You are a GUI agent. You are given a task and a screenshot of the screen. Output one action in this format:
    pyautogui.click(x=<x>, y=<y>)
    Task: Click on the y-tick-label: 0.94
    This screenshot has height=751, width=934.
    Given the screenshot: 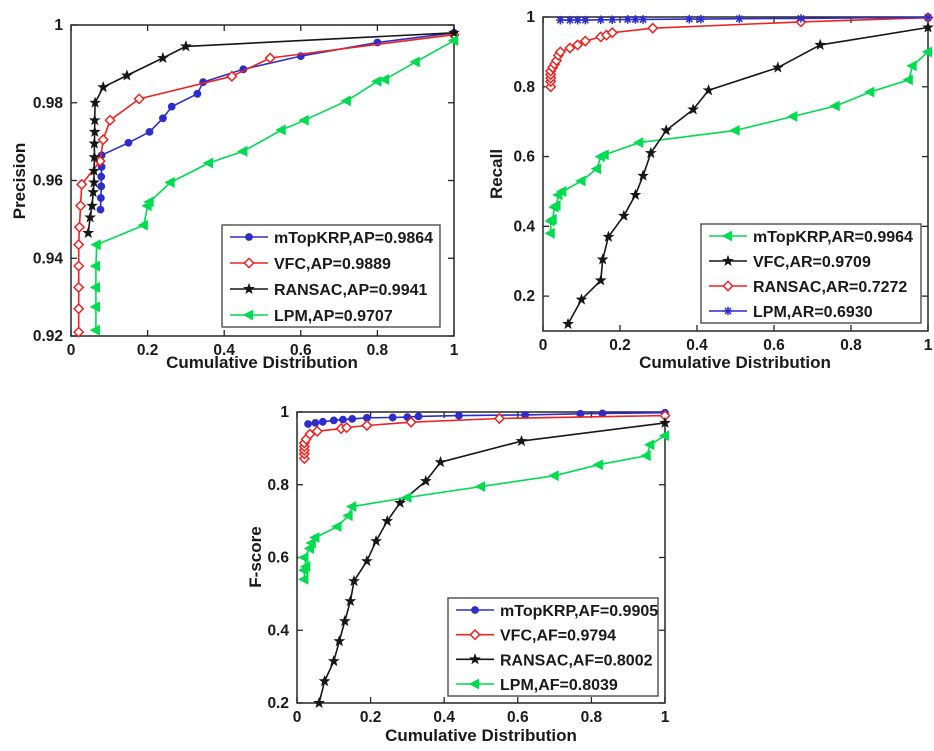 What is the action you would take?
    pyautogui.click(x=48, y=258)
    